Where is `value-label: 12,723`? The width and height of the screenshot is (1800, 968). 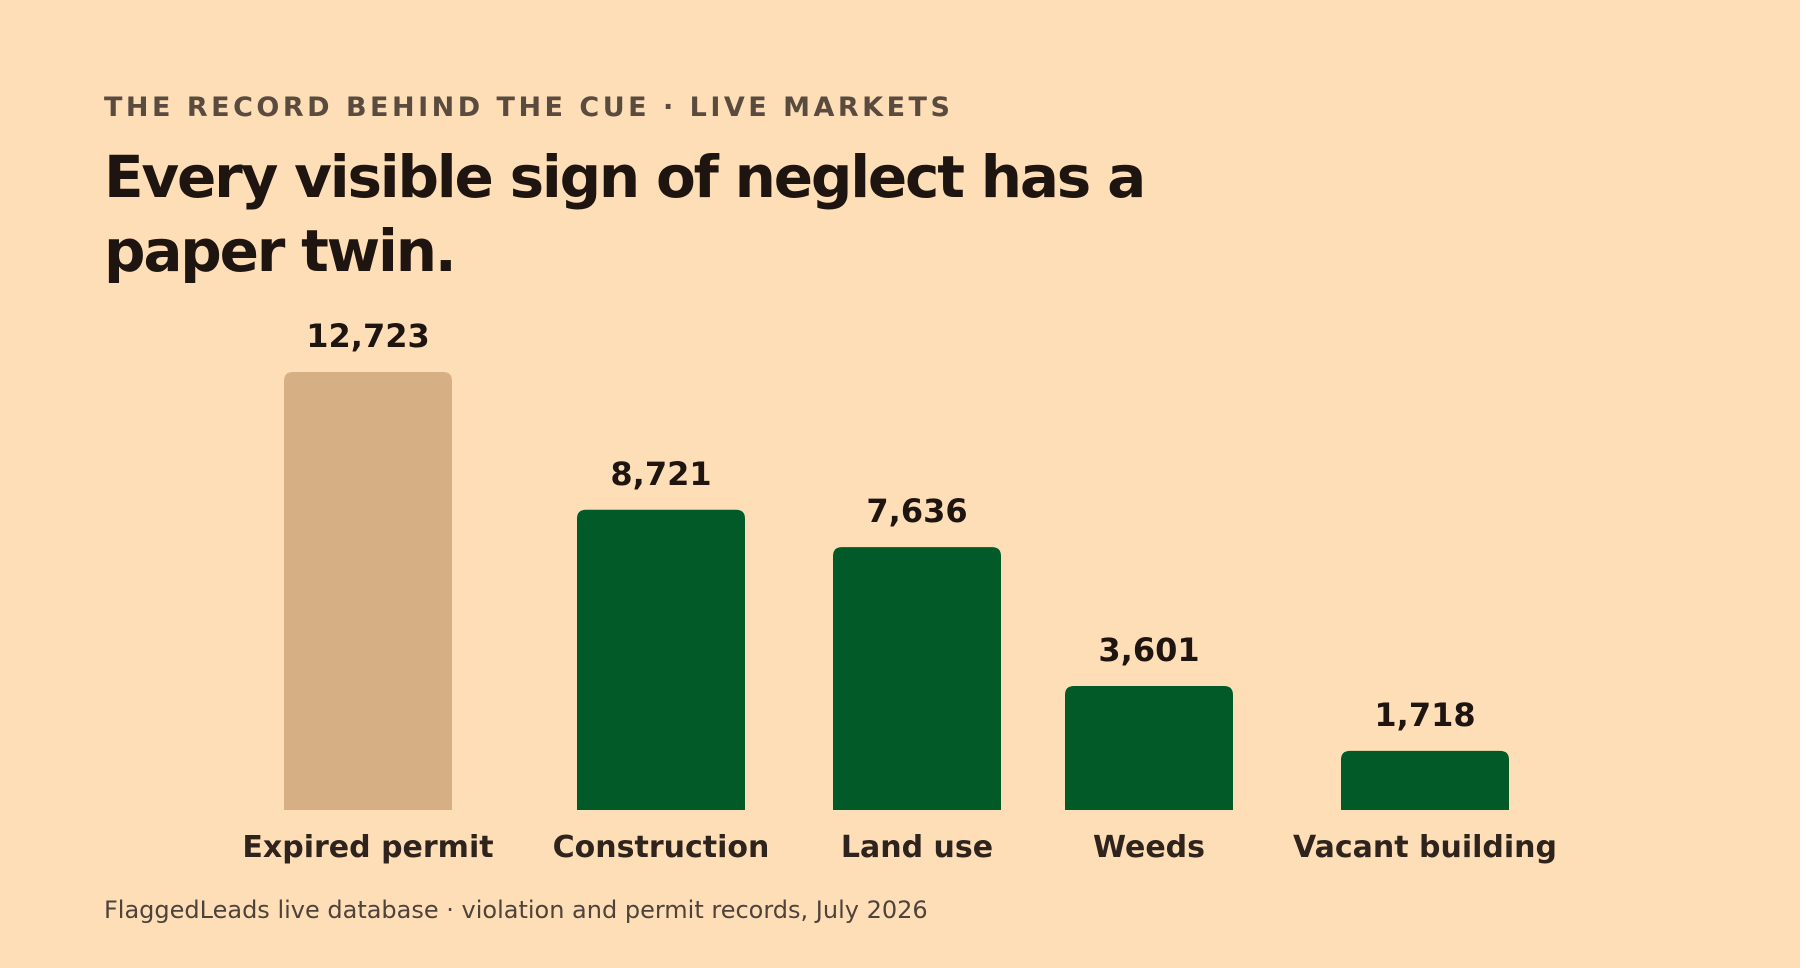
value-label: 12,723 is located at coordinates (367, 336).